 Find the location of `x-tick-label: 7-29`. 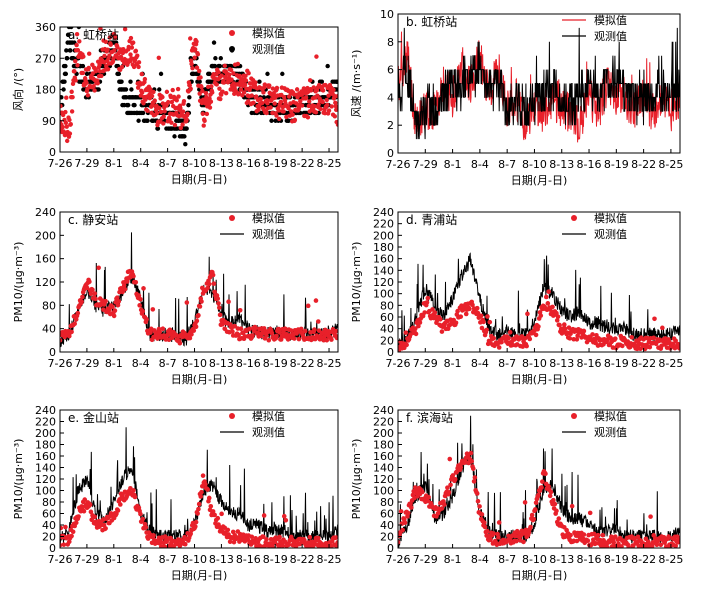

x-tick-label: 7-29 is located at coordinates (86, 363).